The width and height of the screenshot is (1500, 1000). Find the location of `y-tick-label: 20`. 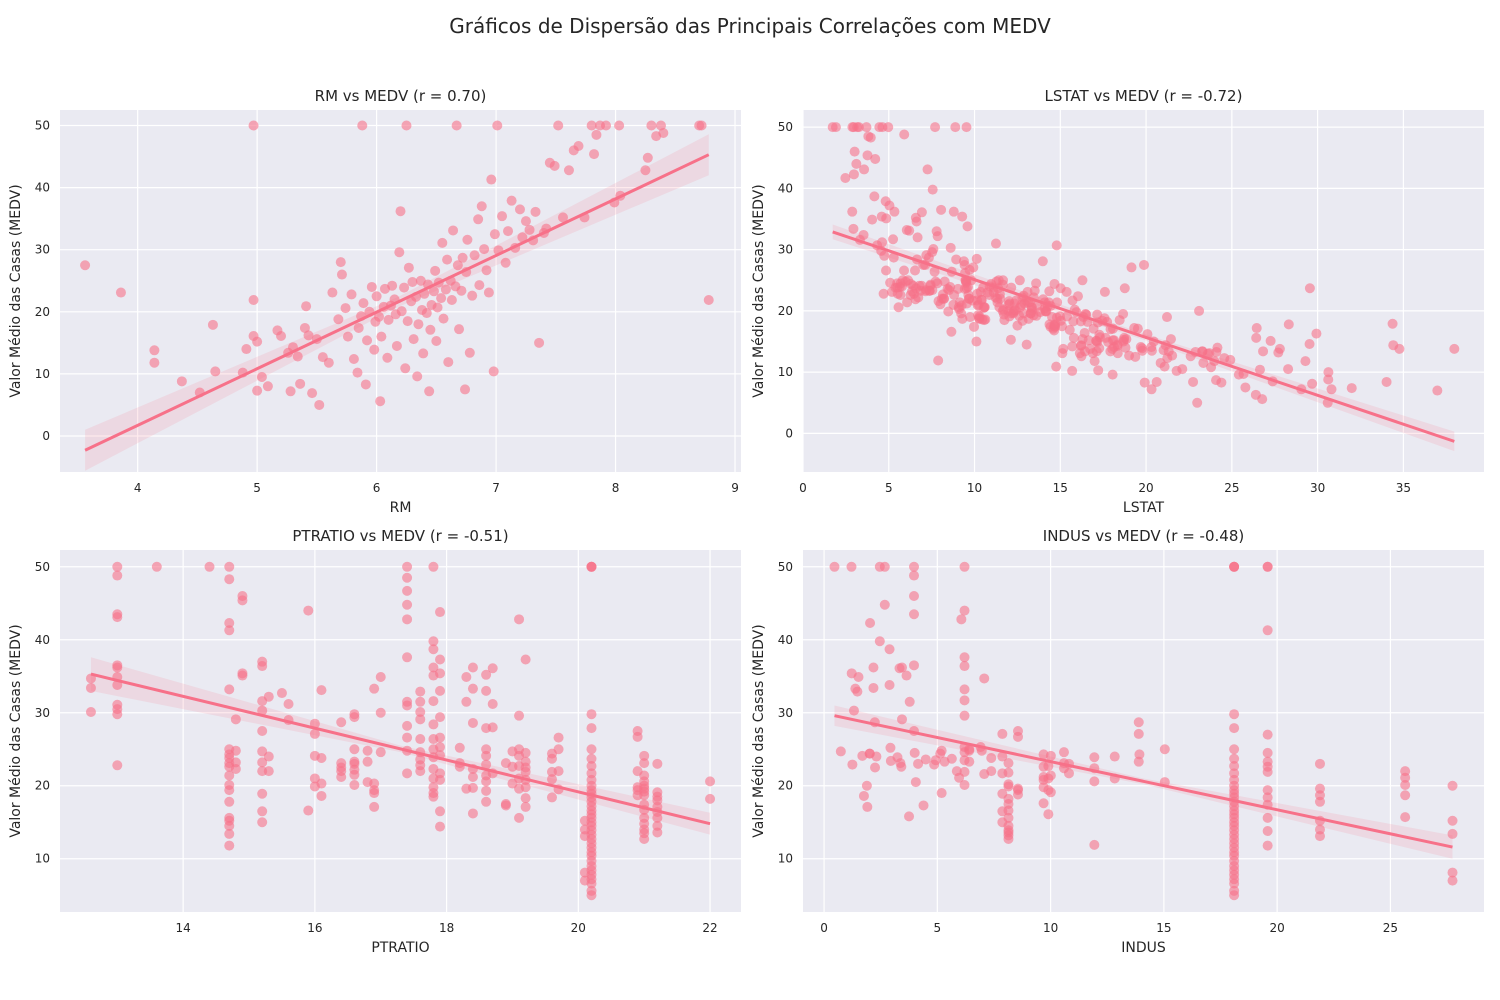

y-tick-label: 20 is located at coordinates (42, 312).